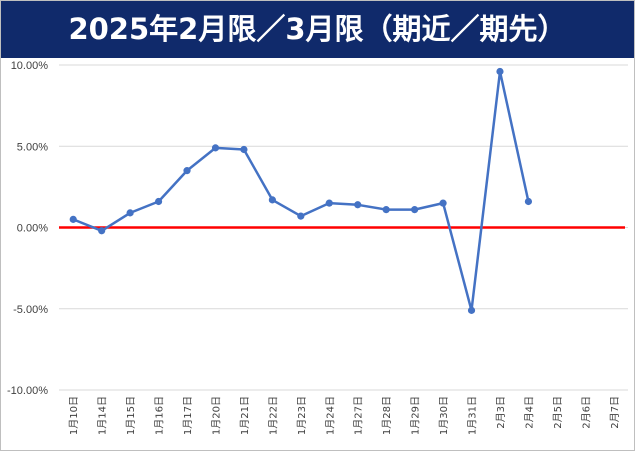 The width and height of the screenshot is (635, 451). What do you see at coordinates (32, 147) in the screenshot?
I see `y-tick-label: 5.00%` at bounding box center [32, 147].